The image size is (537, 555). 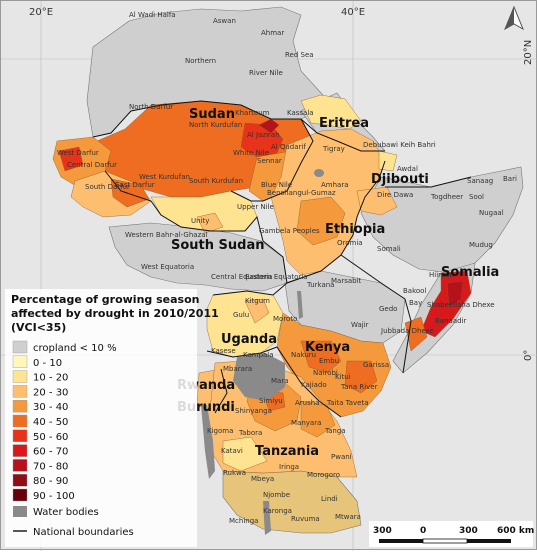 I want to click on scale-label: 600 km, so click(x=515, y=531).